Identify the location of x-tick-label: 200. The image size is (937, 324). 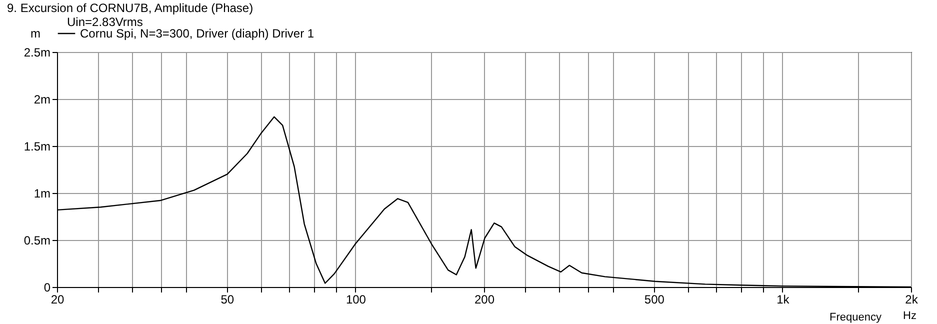
(484, 299).